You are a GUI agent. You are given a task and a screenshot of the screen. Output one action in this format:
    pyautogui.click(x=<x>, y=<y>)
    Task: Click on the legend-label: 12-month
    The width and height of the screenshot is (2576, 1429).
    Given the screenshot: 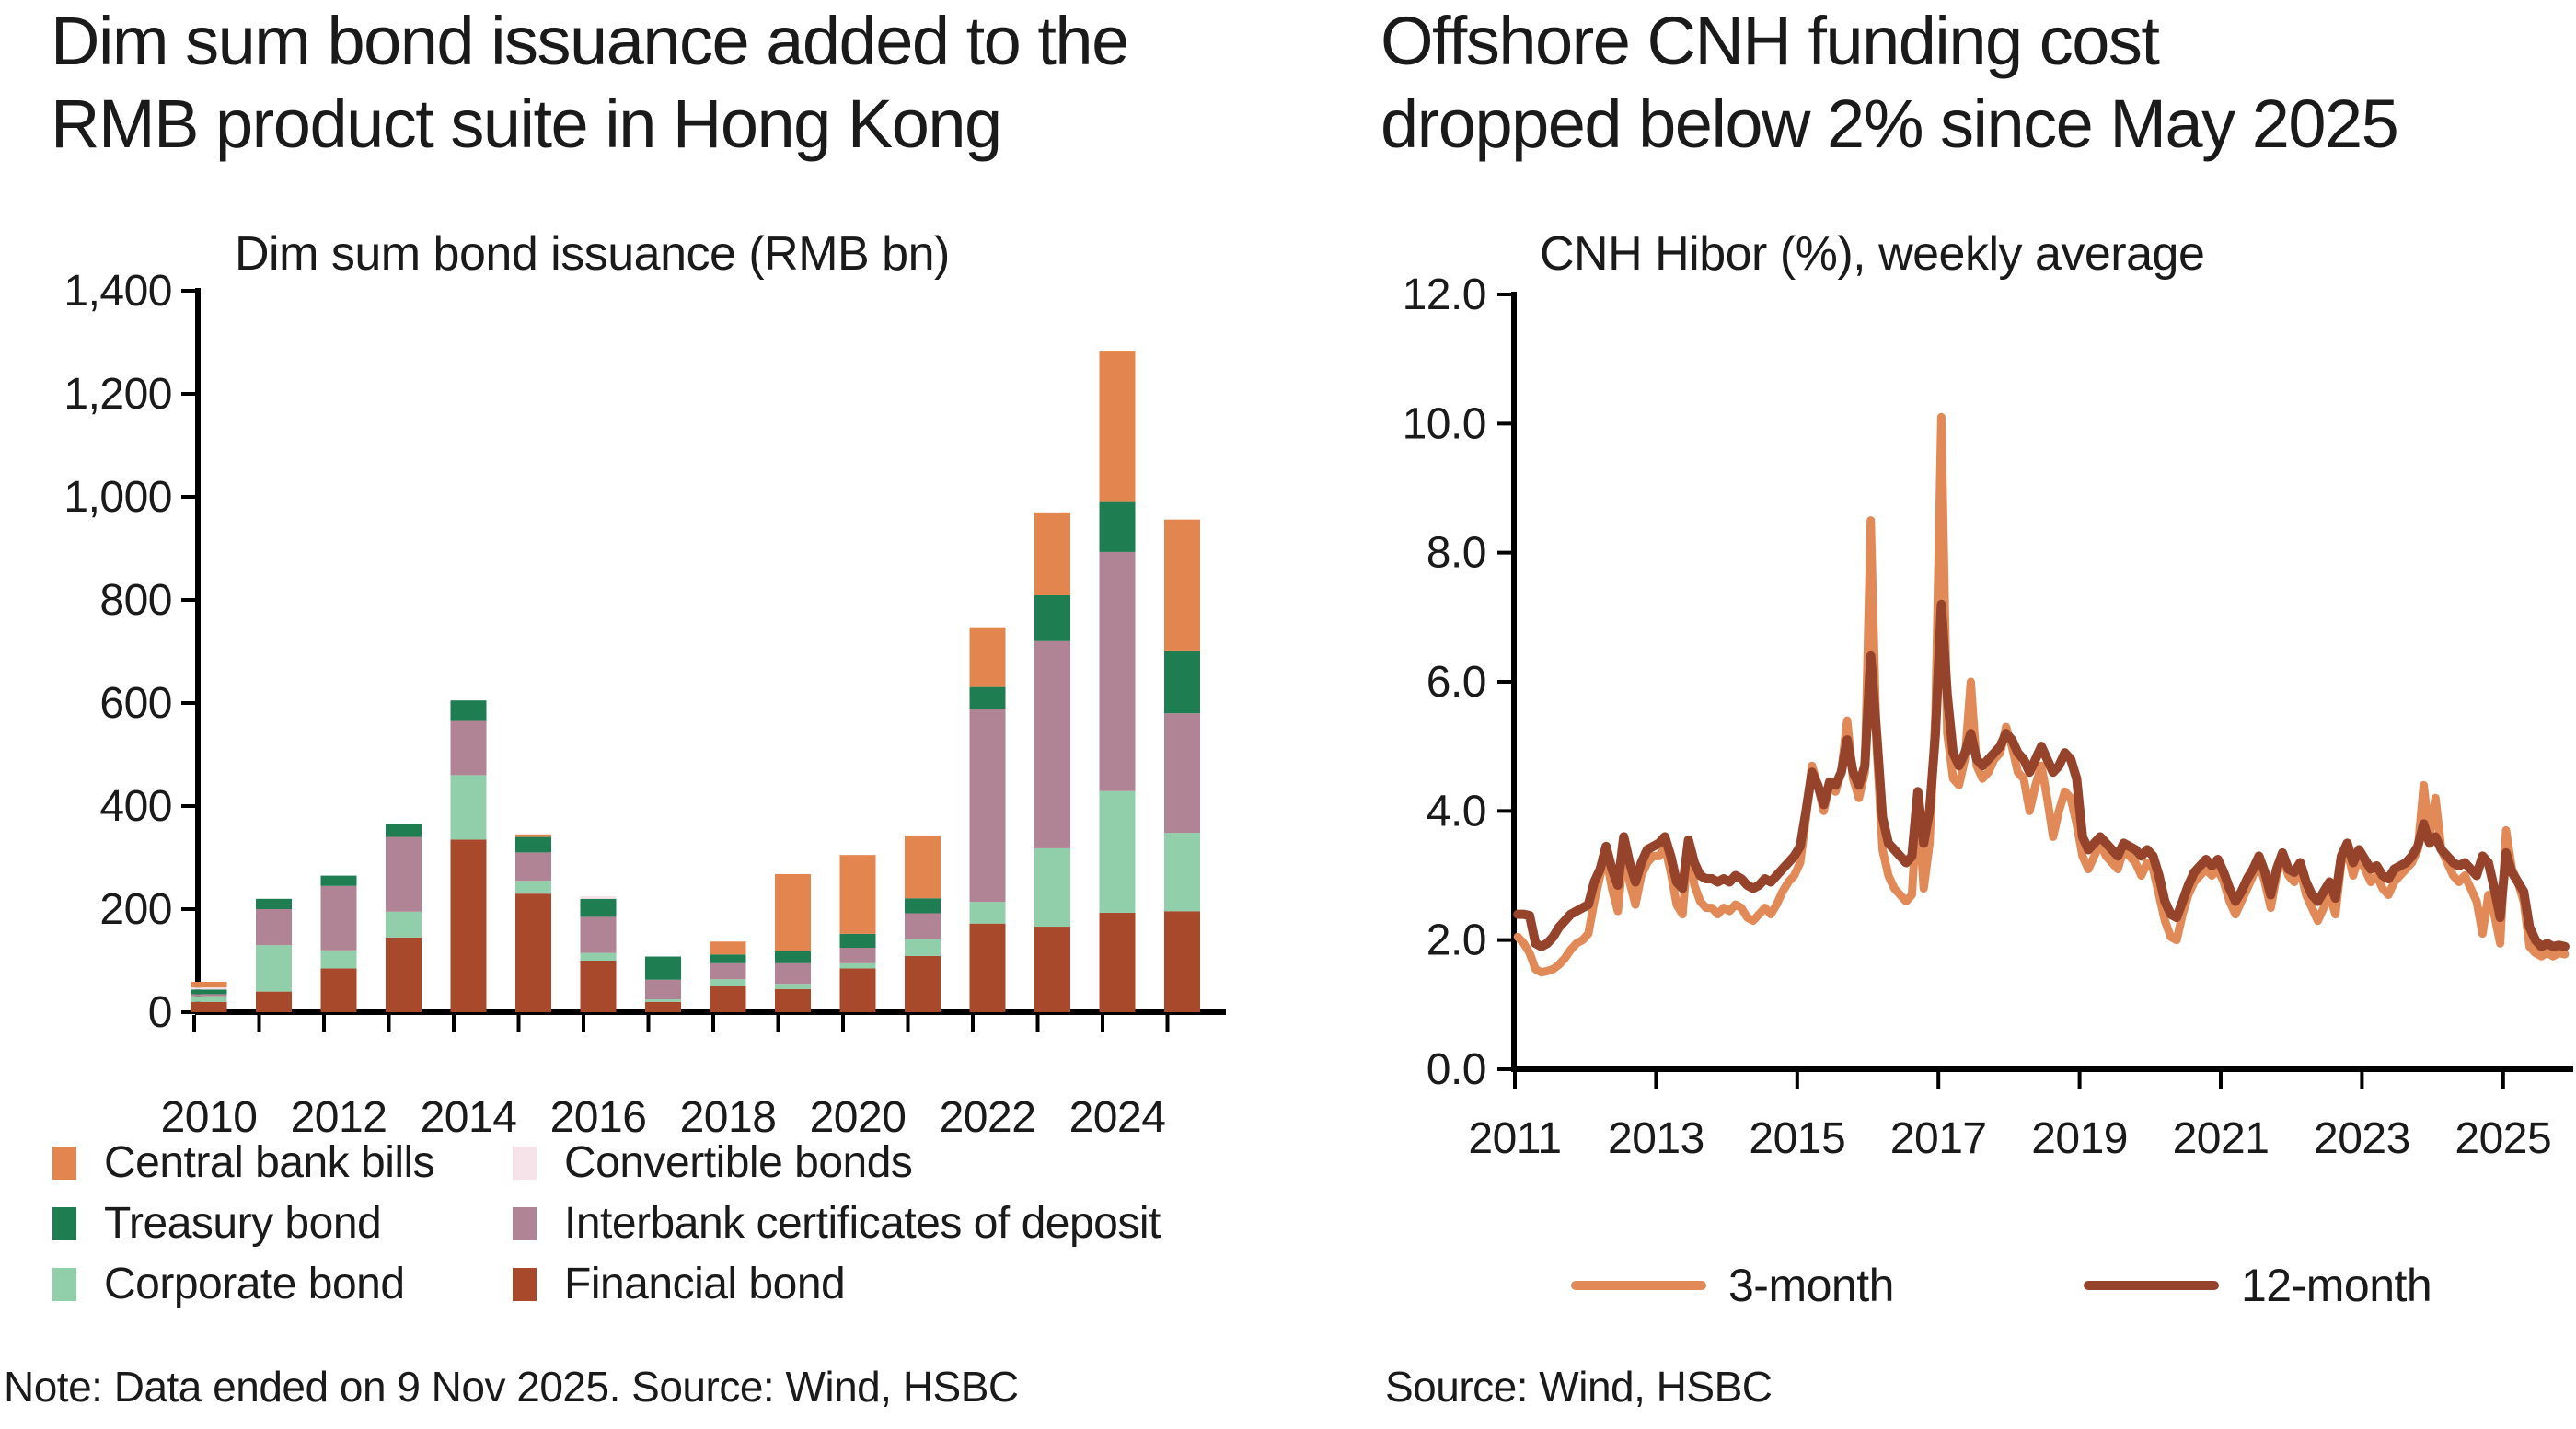 What is the action you would take?
    pyautogui.click(x=2337, y=1285)
    